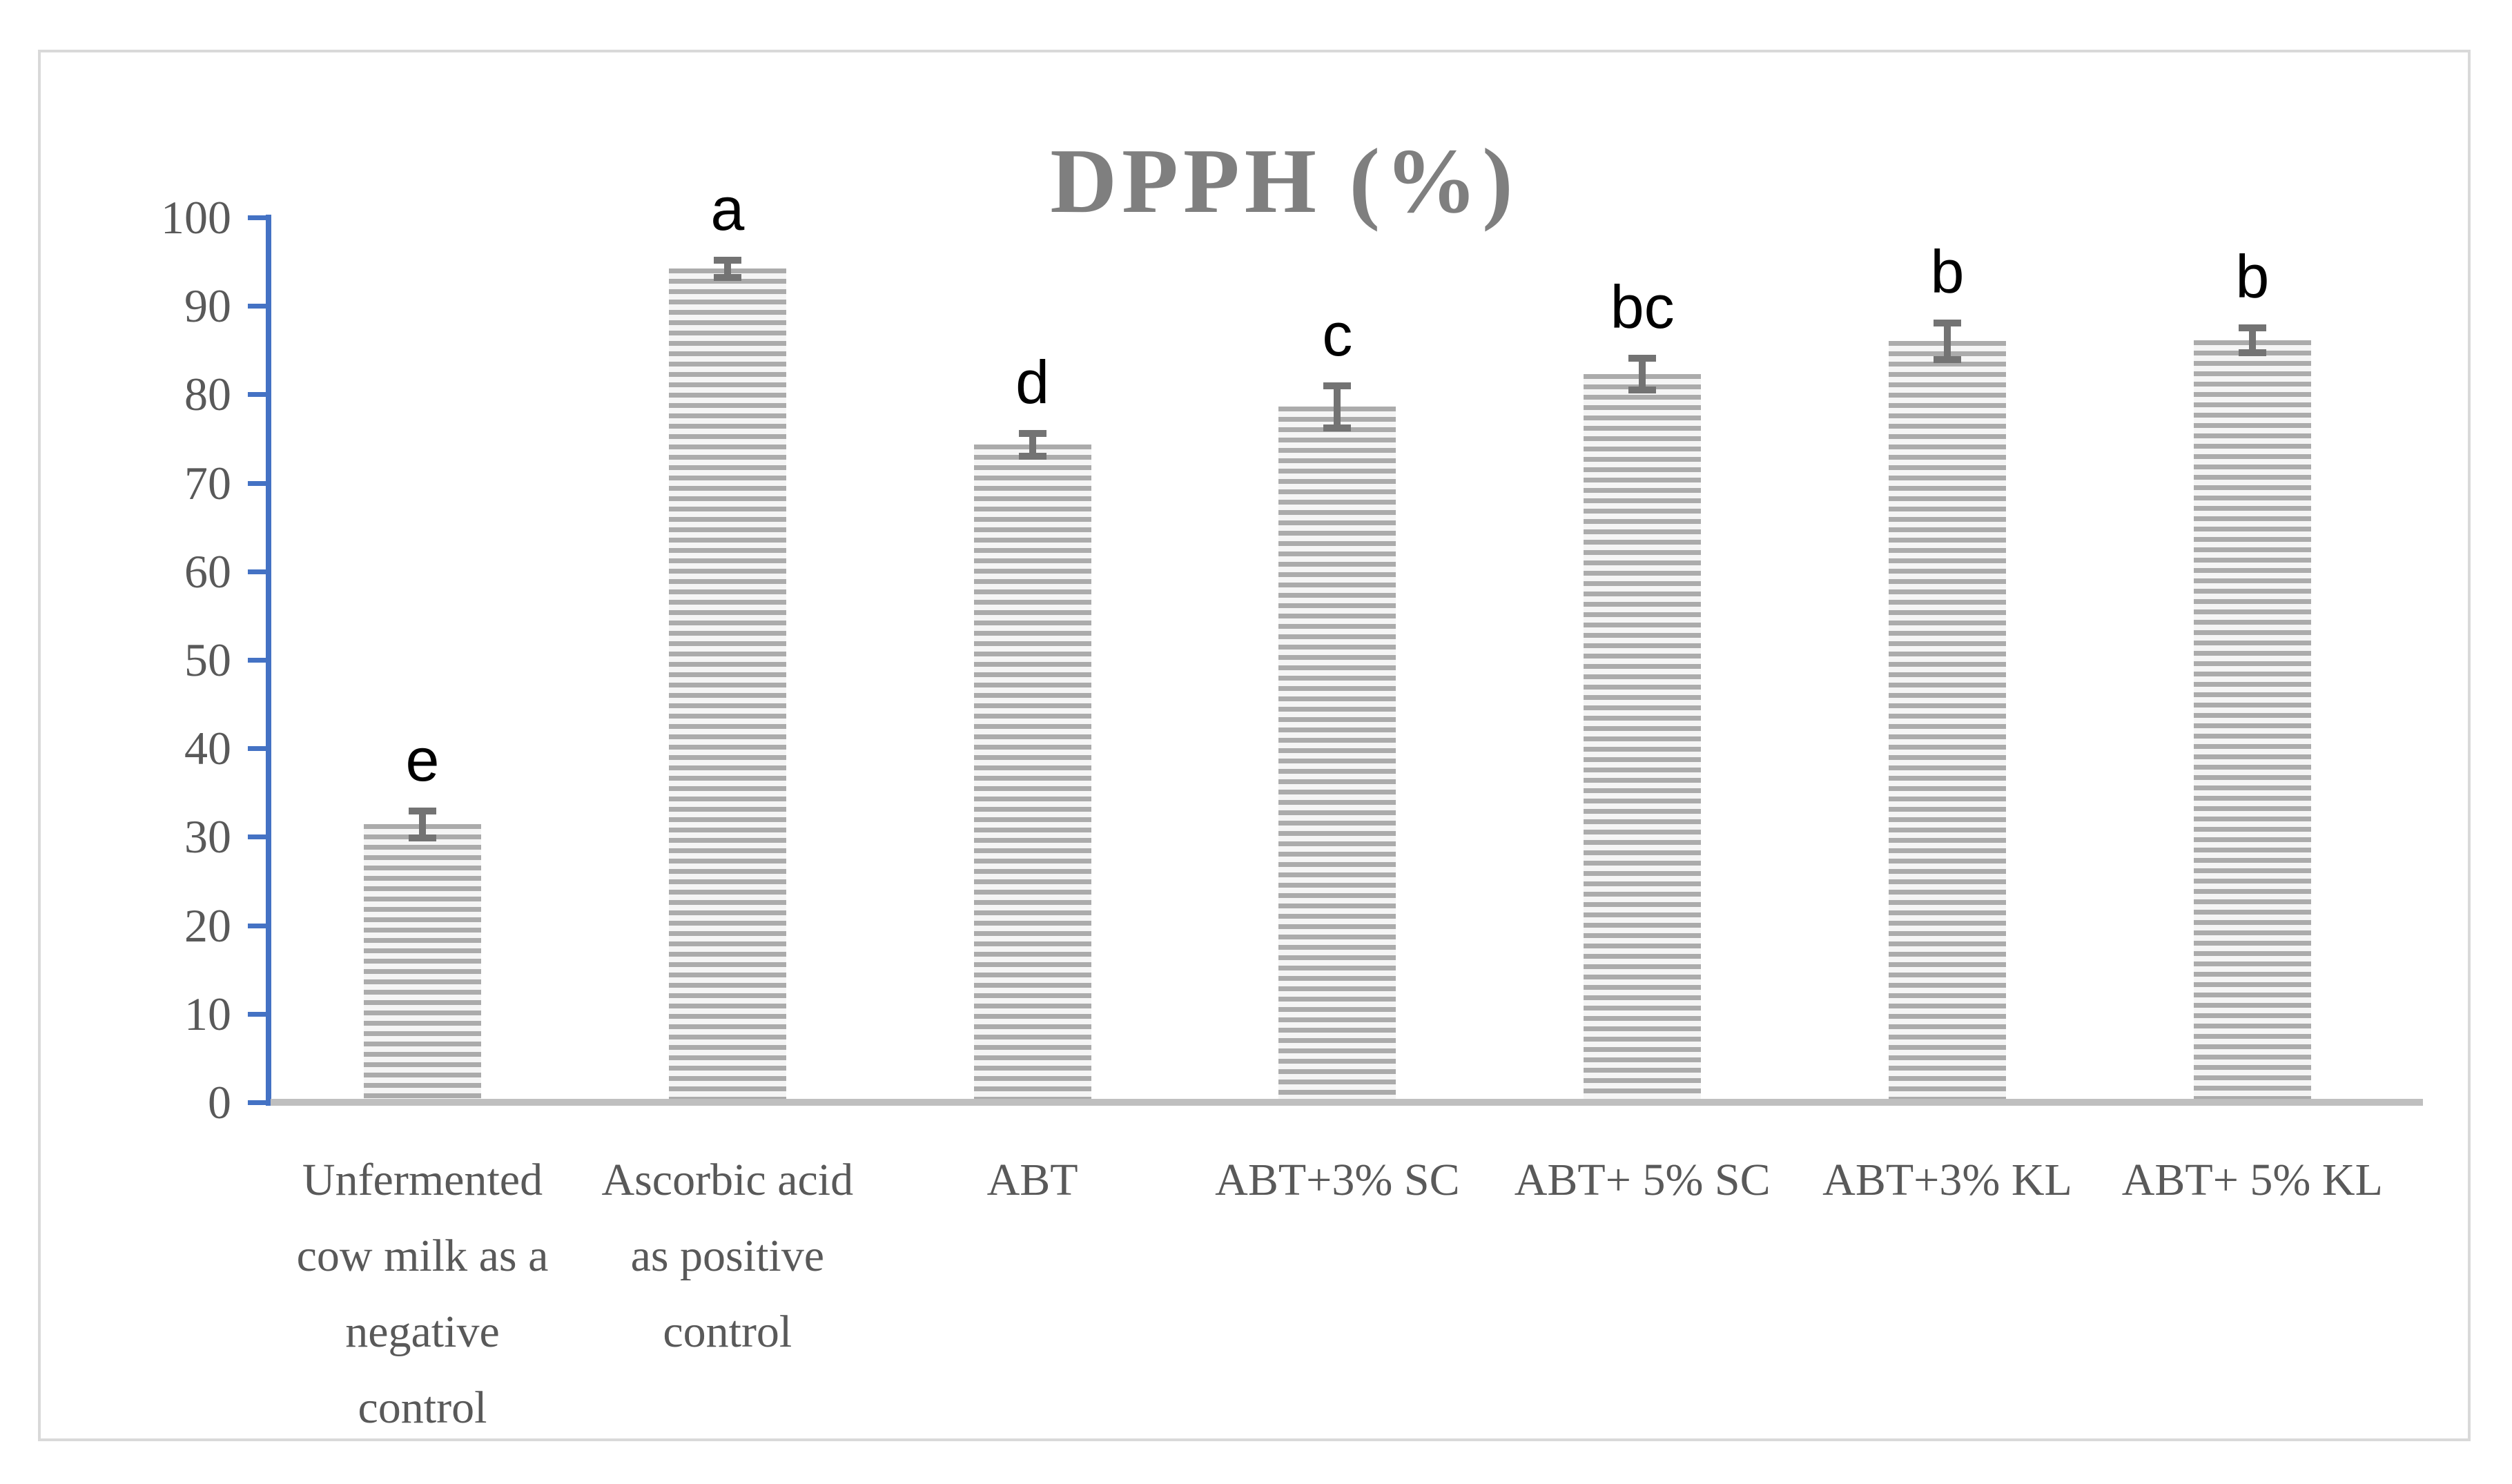  What do you see at coordinates (207, 306) in the screenshot?
I see `y-axis-tick-label: 90` at bounding box center [207, 306].